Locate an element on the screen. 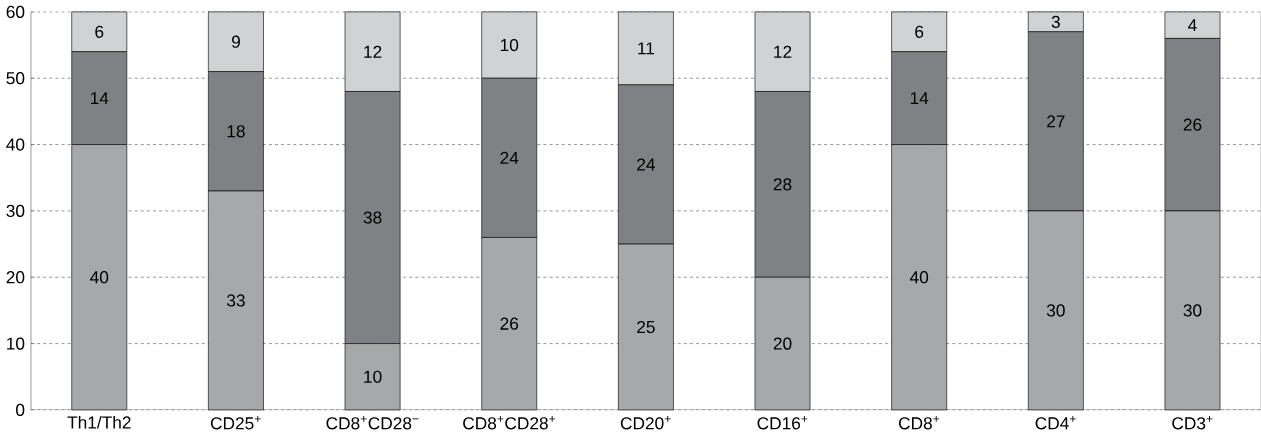 The image size is (1261, 435). x-tick-label: CD8$^{+}$CD28$^{+}$ is located at coordinates (509, 422).